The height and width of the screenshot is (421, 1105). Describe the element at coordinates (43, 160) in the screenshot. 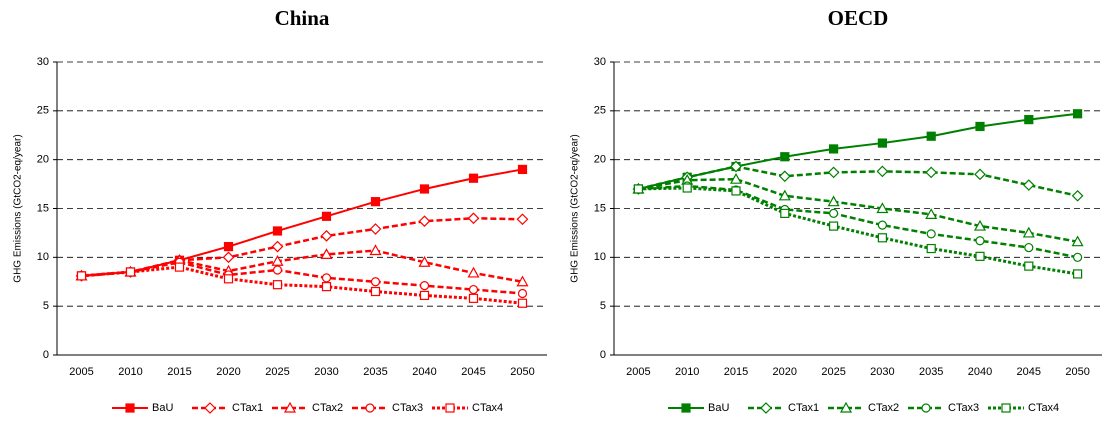

I see `y-tick-label: 20` at that location.